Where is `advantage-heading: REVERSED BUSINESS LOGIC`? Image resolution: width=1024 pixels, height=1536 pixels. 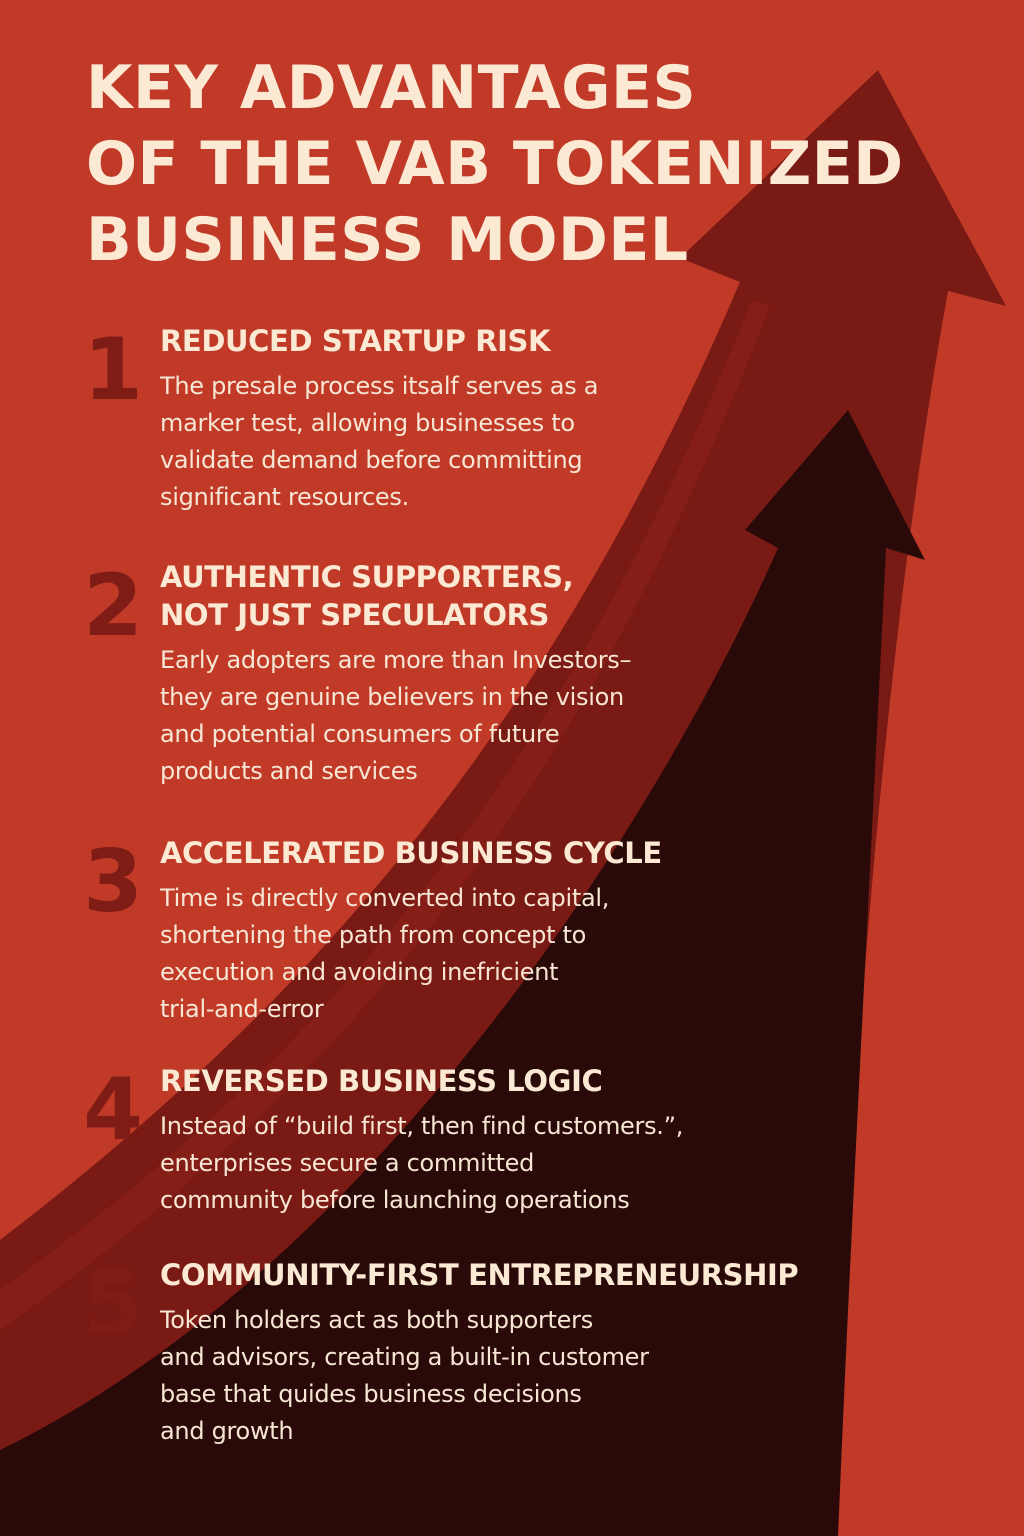 advantage-heading: REVERSED BUSINESS LOGIC is located at coordinates (530, 1081).